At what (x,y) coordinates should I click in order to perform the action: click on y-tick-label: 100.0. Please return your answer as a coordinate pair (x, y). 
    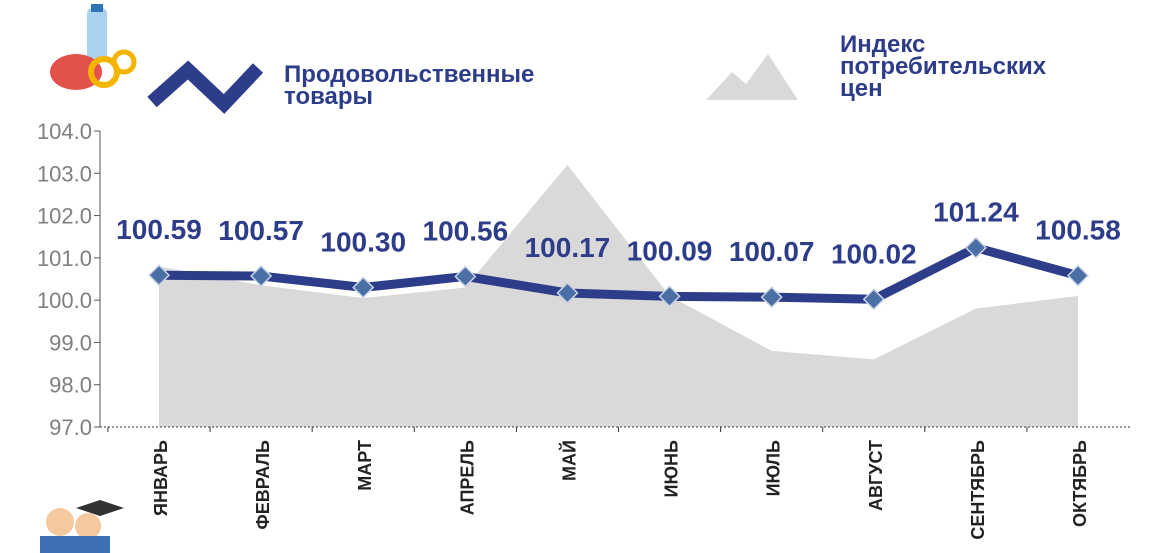
    Looking at the image, I should click on (64, 300).